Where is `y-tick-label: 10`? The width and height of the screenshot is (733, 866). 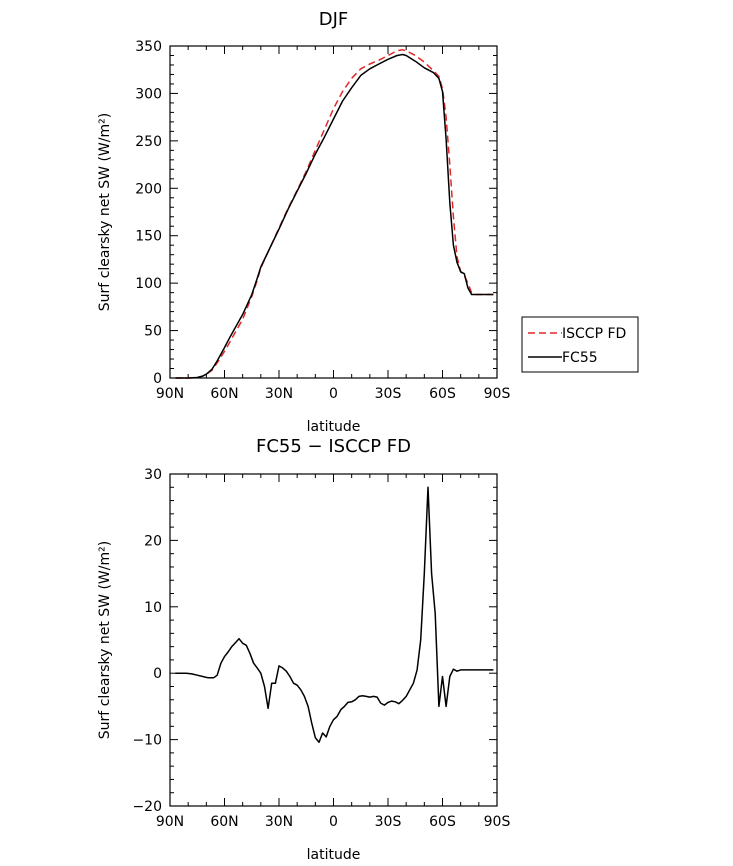 y-tick-label: 10 is located at coordinates (153, 608).